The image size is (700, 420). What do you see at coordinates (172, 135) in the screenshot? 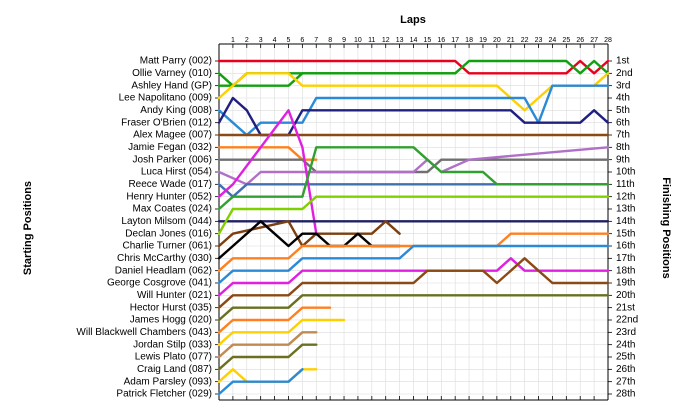
I see `starting-position-label: Alex Magee (007)` at bounding box center [172, 135].